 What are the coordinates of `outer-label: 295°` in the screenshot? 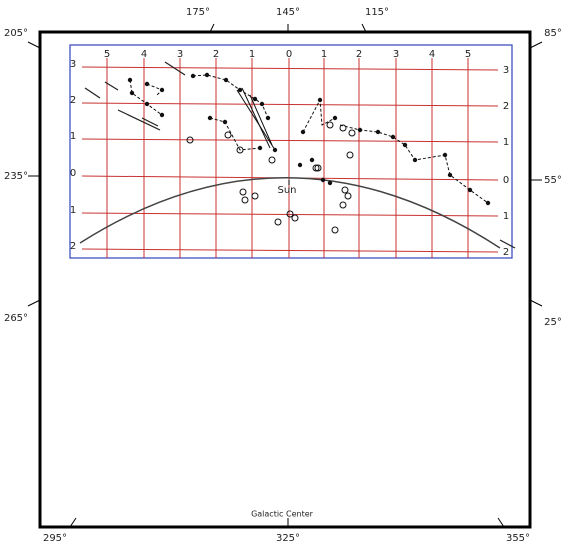 It's located at (55, 538).